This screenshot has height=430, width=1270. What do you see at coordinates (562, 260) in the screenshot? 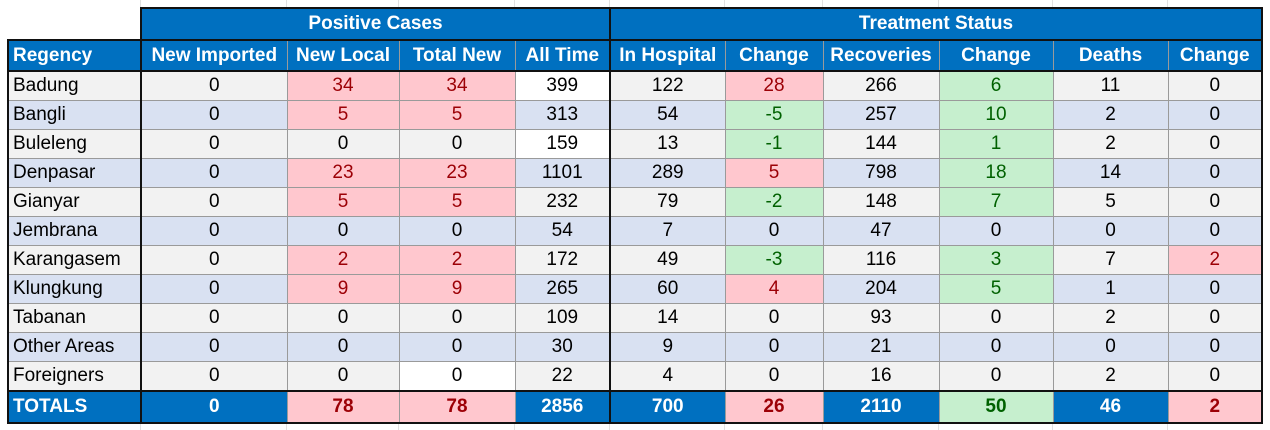
I see `cell-all-time: 172` at bounding box center [562, 260].